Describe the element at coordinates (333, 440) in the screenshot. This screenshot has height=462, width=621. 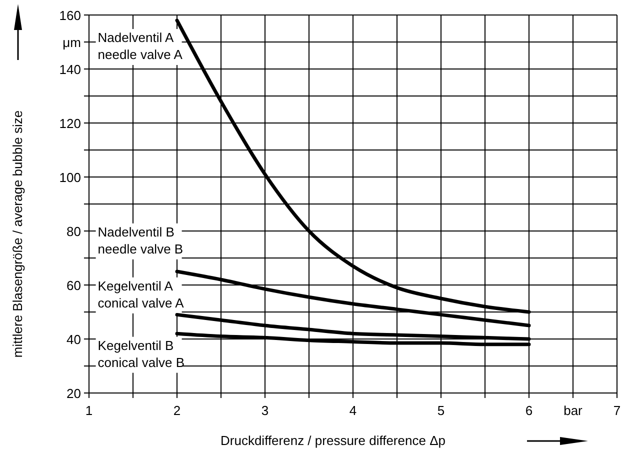
I see `x-axis-title: Druckdifferenz / pressure difference Δp` at that location.